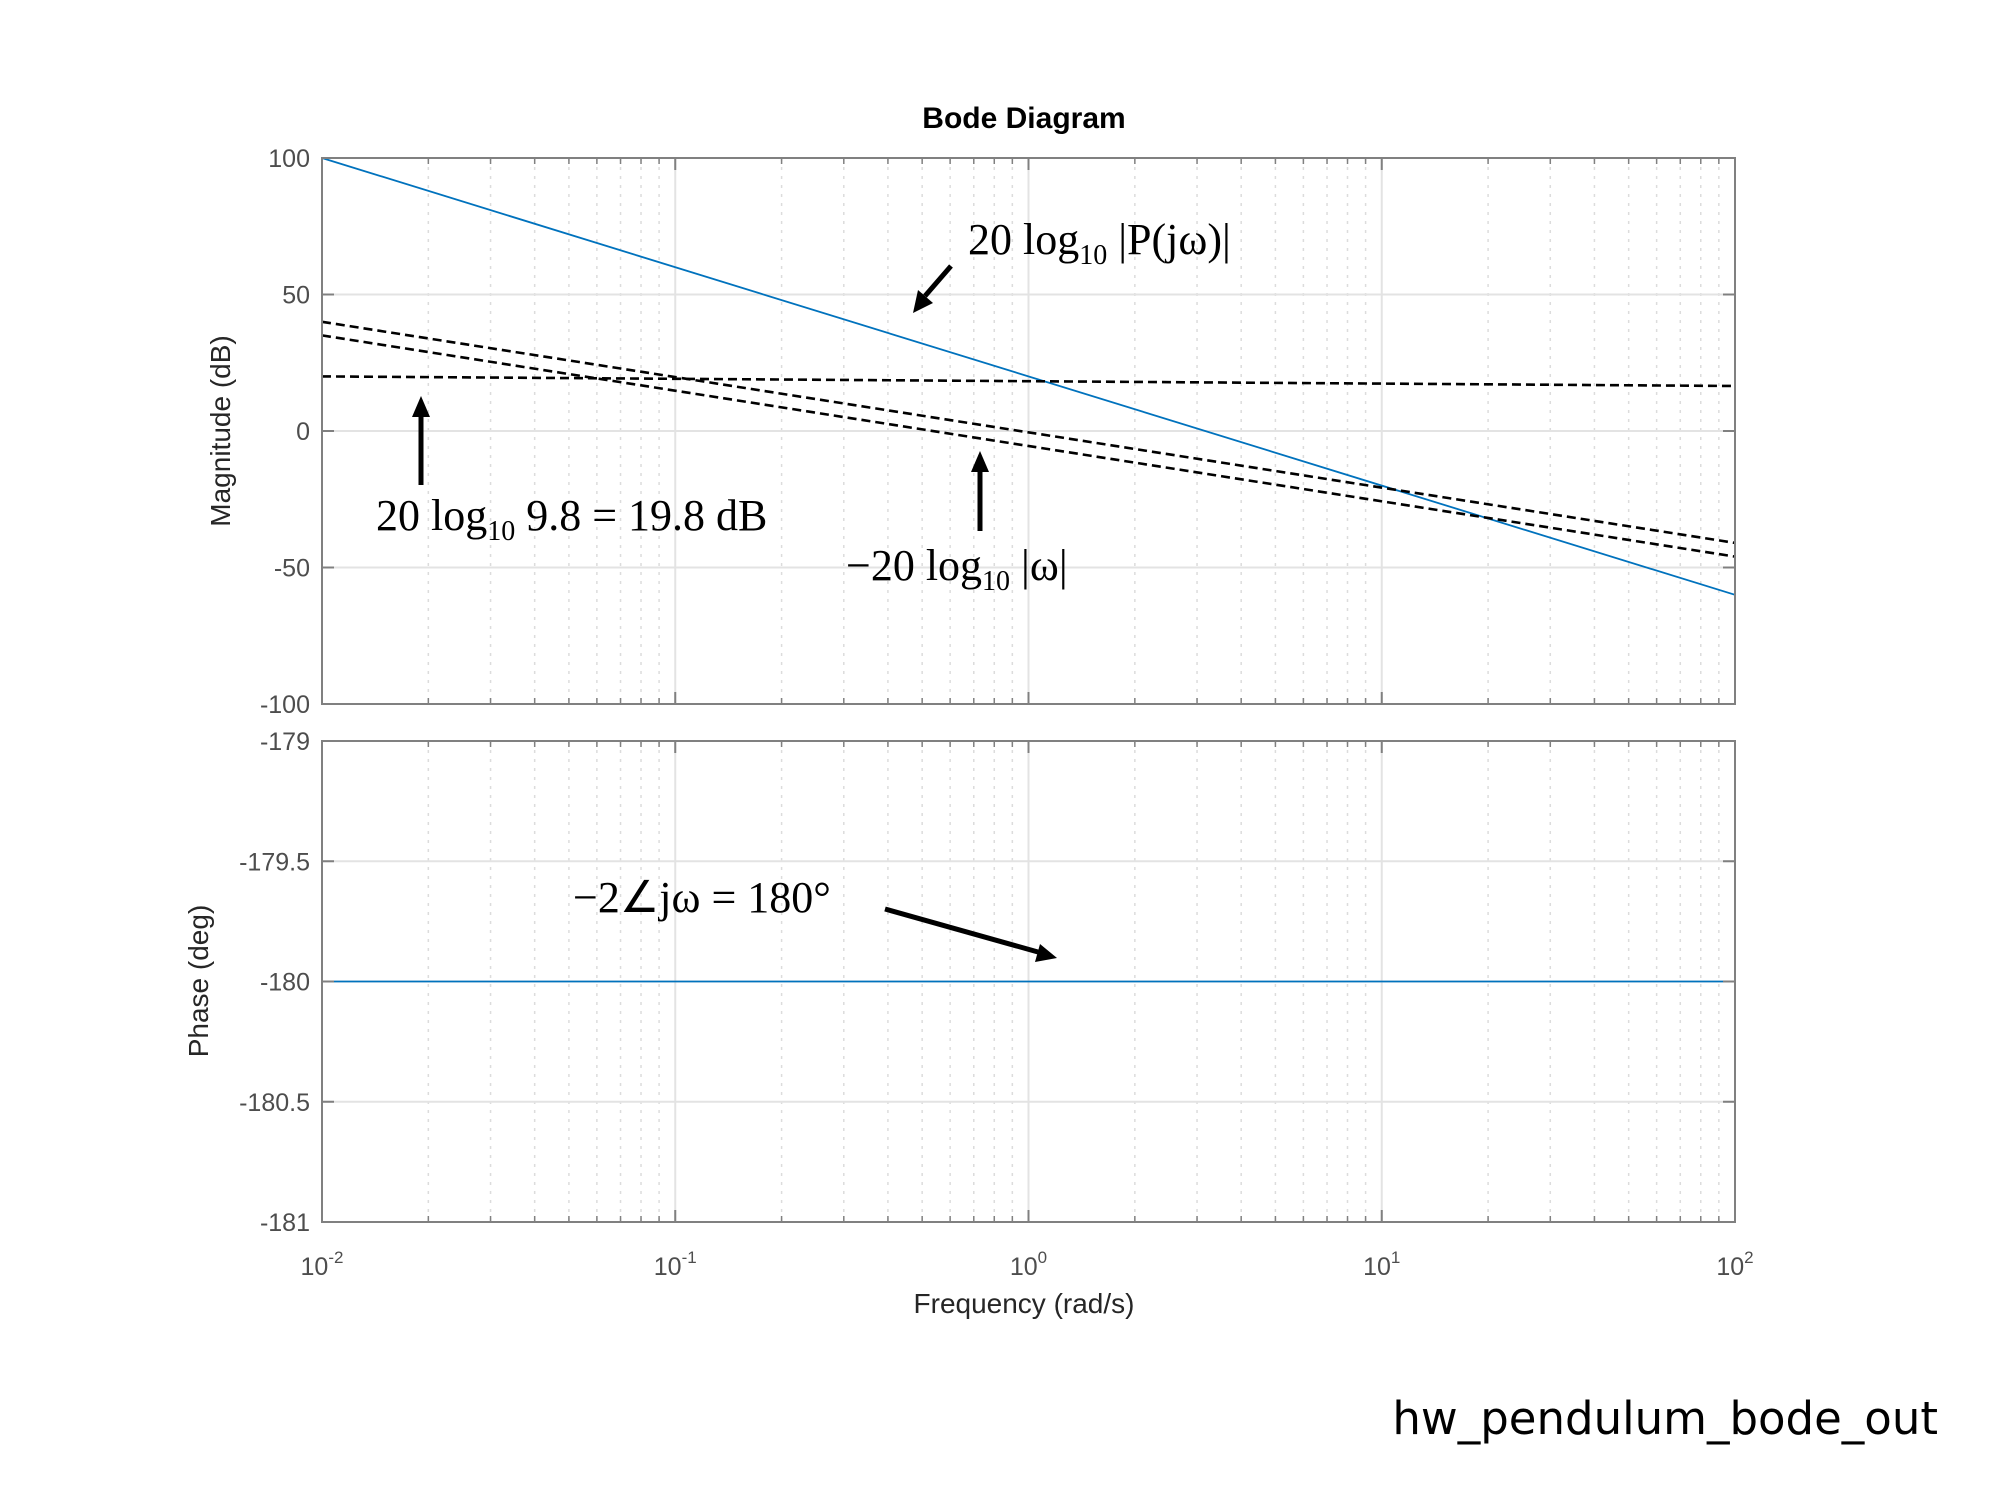 The image size is (2000, 1500). I want to click on annotation-plant-magnitude: 20 log10 |P(jω)|, so click(1099, 243).